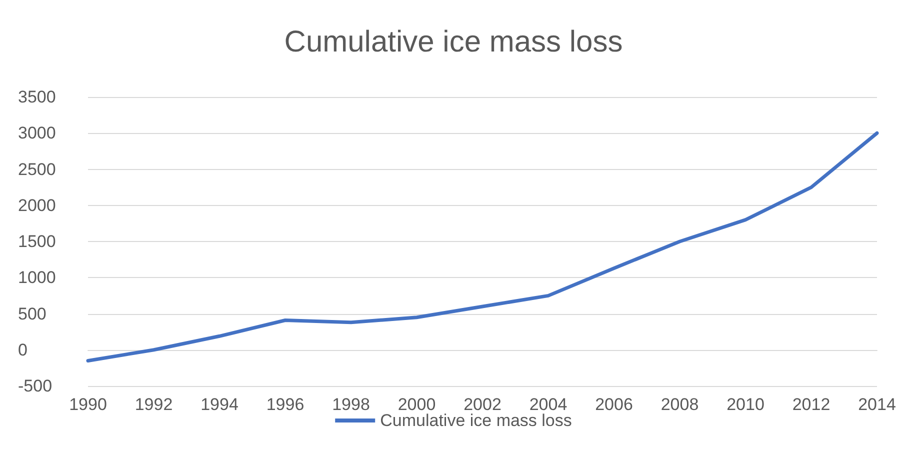  Describe the element at coordinates (453, 42) in the screenshot. I see `chart-title: Cumulative ice mass loss` at that location.